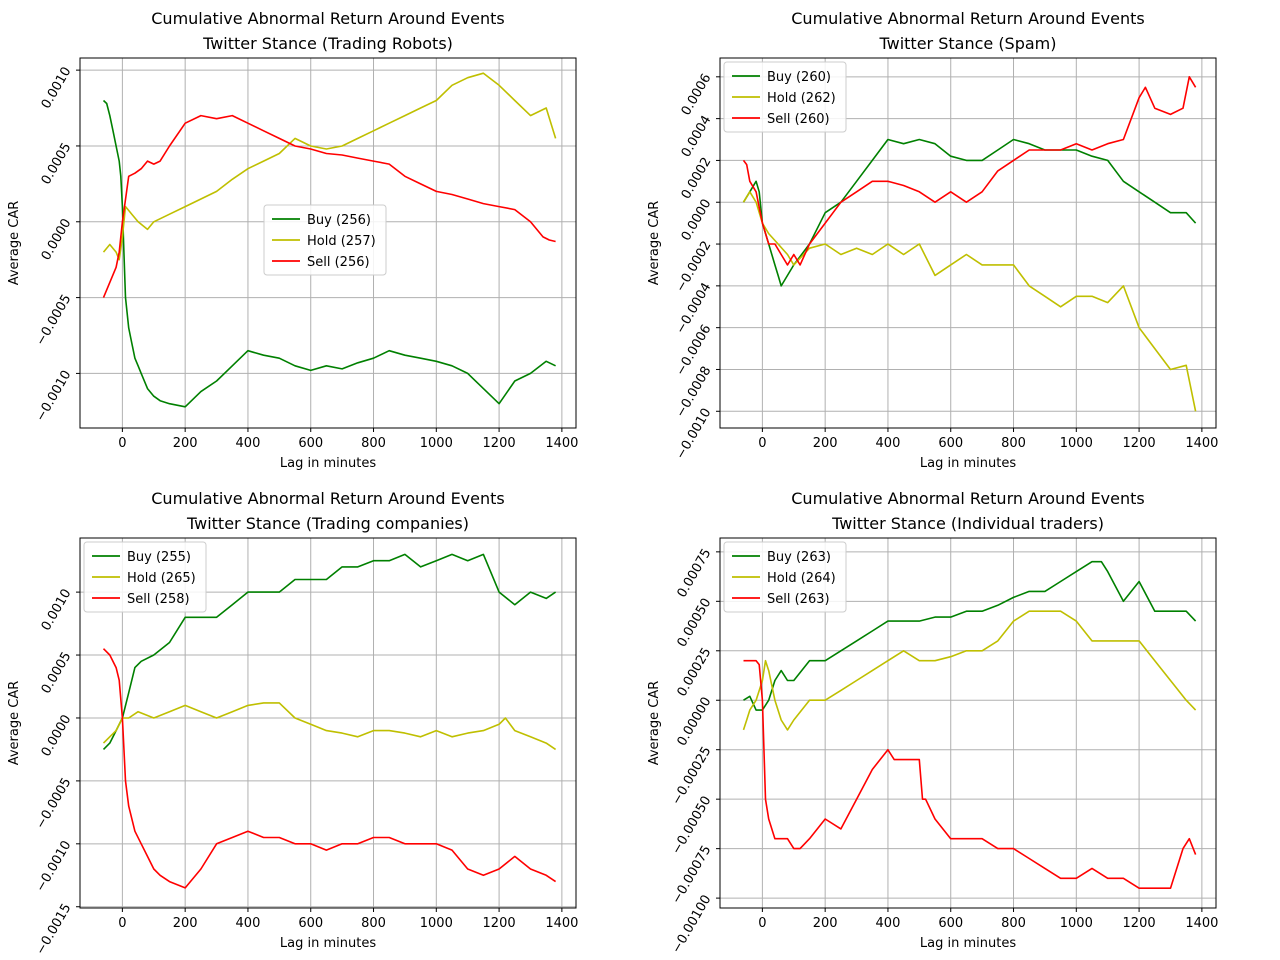  Describe the element at coordinates (798, 599) in the screenshot. I see `legend-label: Sell (263)` at that location.